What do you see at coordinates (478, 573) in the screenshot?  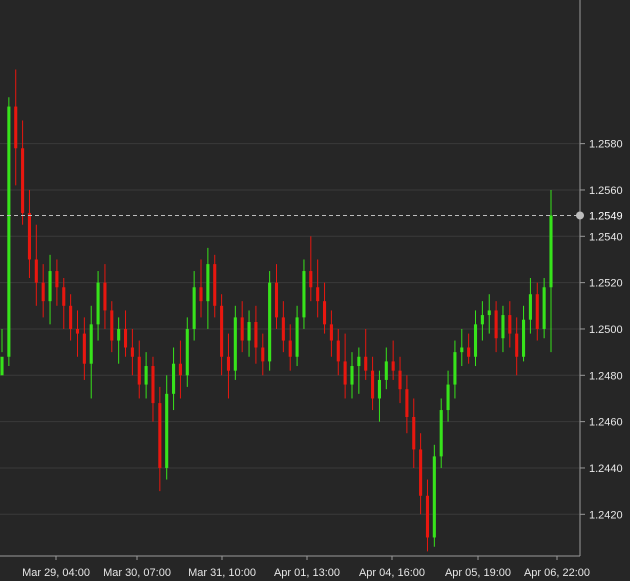 I see `x-tick-label: Apr 05, 19:00` at bounding box center [478, 573].